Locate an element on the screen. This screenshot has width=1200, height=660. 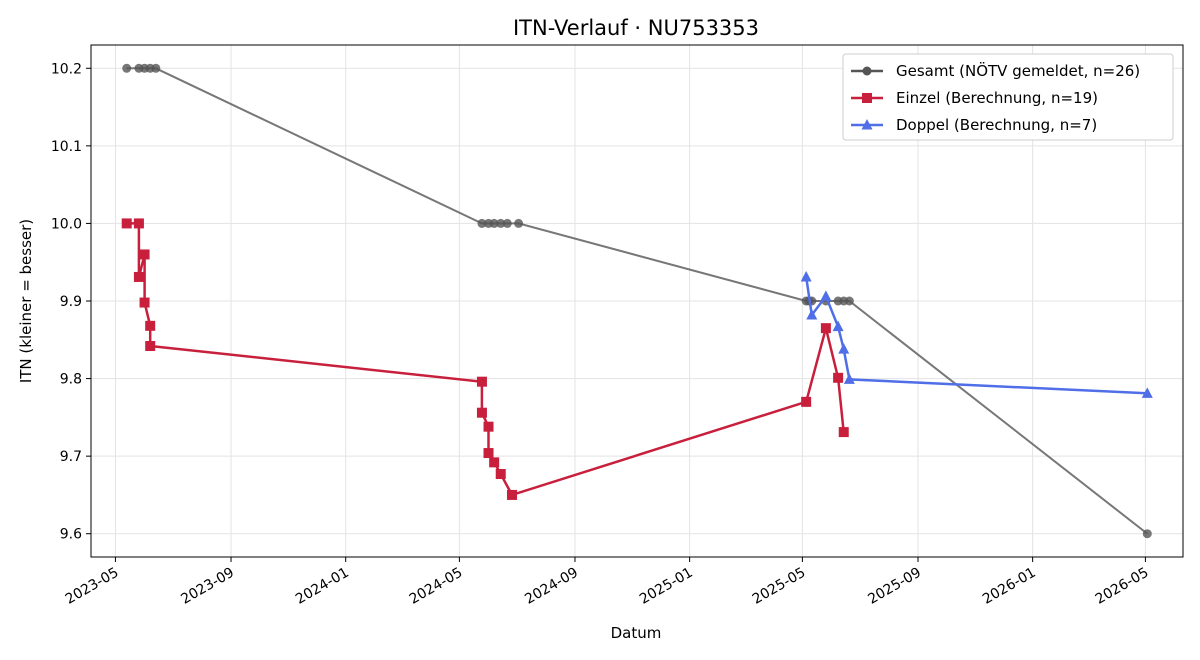
series-line-doppel is located at coordinates (976, 335).